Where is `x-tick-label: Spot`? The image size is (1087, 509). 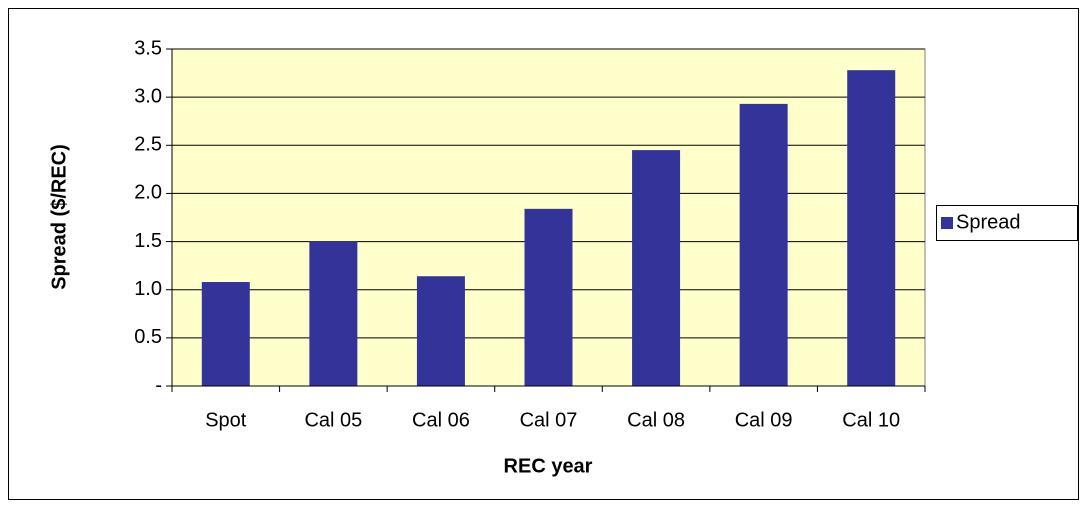 x-tick-label: Spot is located at coordinates (226, 420).